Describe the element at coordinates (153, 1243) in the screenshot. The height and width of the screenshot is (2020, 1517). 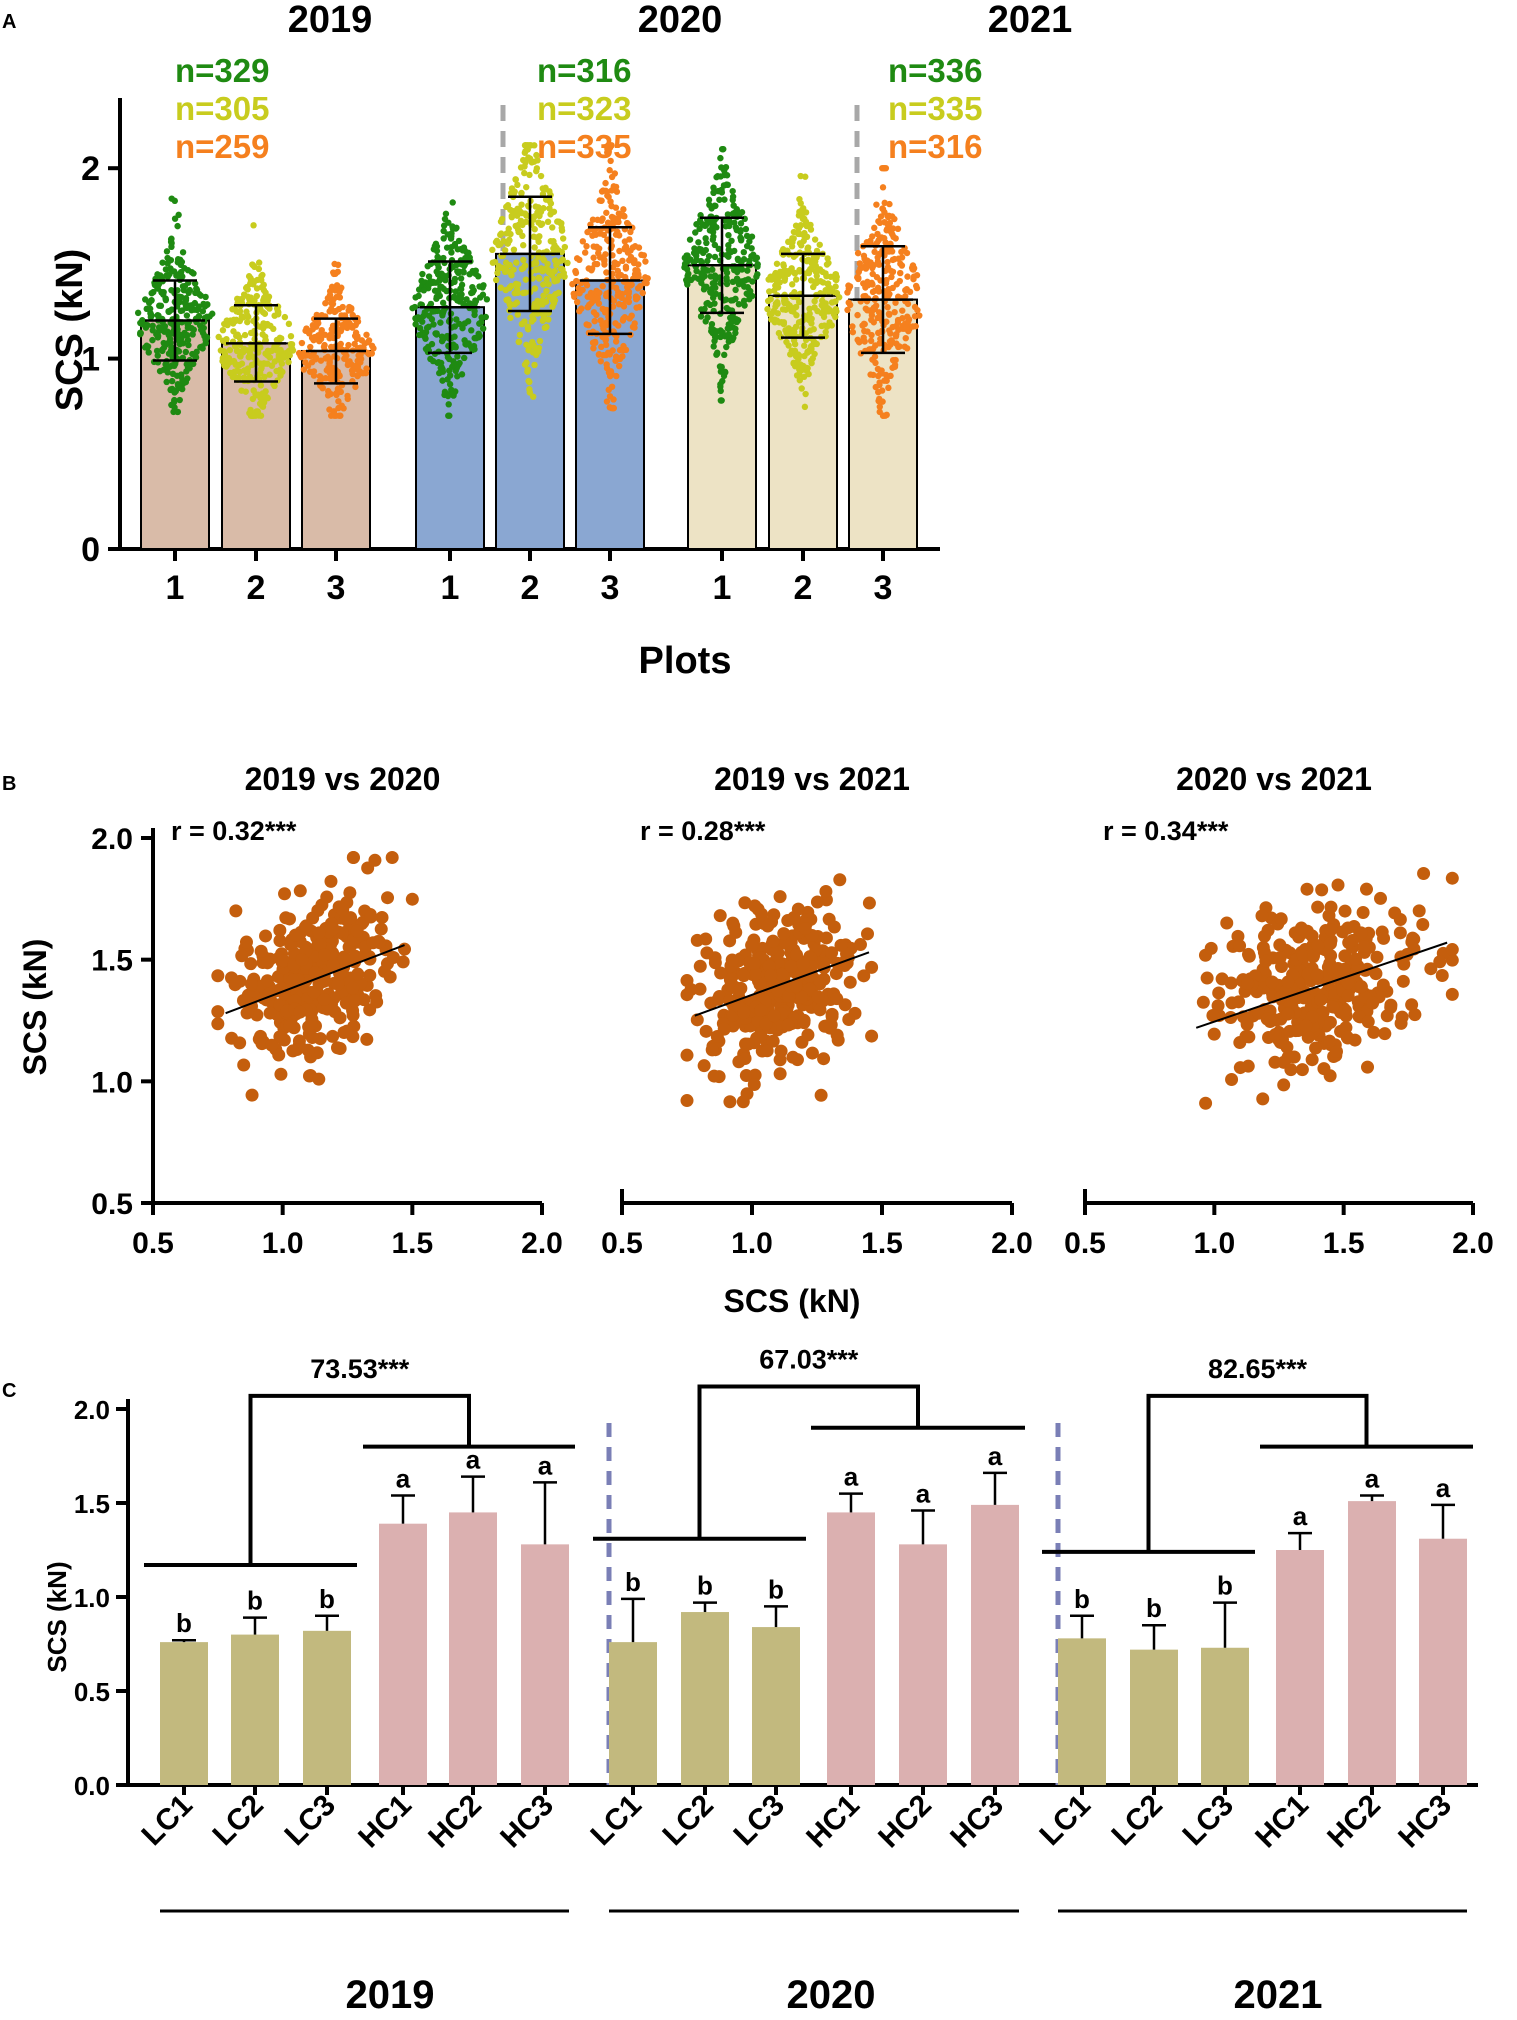
I see `panel-b-xtick-label: 0.5` at that location.